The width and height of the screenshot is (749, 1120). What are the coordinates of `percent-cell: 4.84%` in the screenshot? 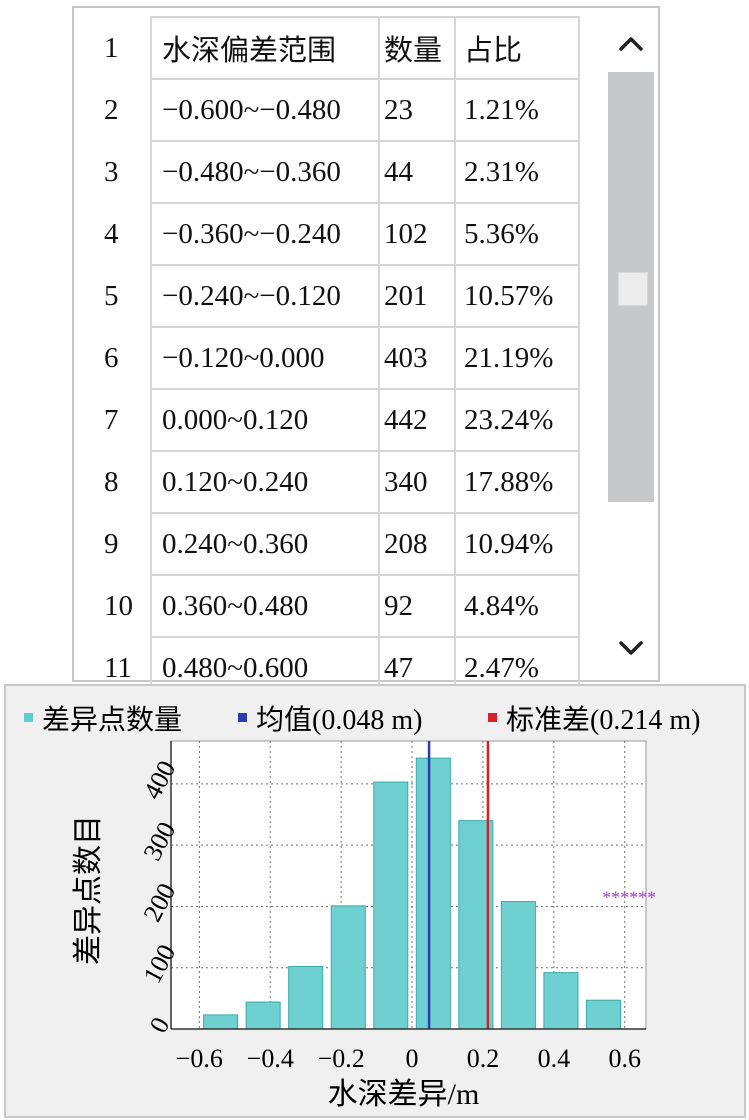 It's located at (517, 606).